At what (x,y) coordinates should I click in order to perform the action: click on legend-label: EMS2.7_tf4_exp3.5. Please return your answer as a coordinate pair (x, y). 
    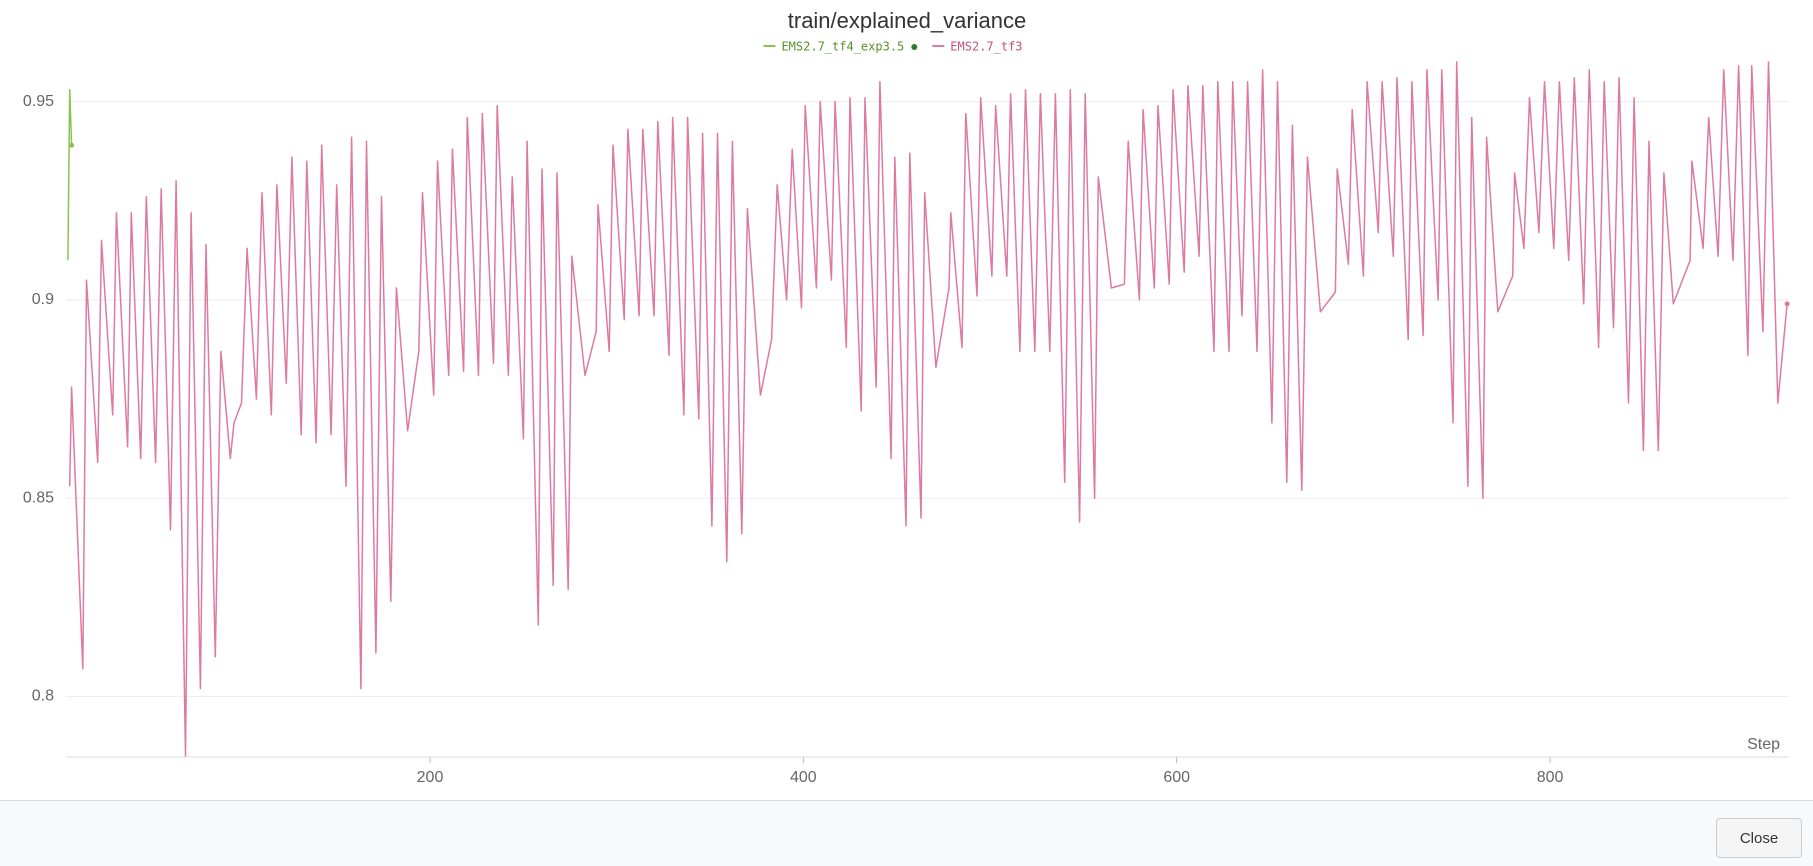
    Looking at the image, I should click on (842, 47).